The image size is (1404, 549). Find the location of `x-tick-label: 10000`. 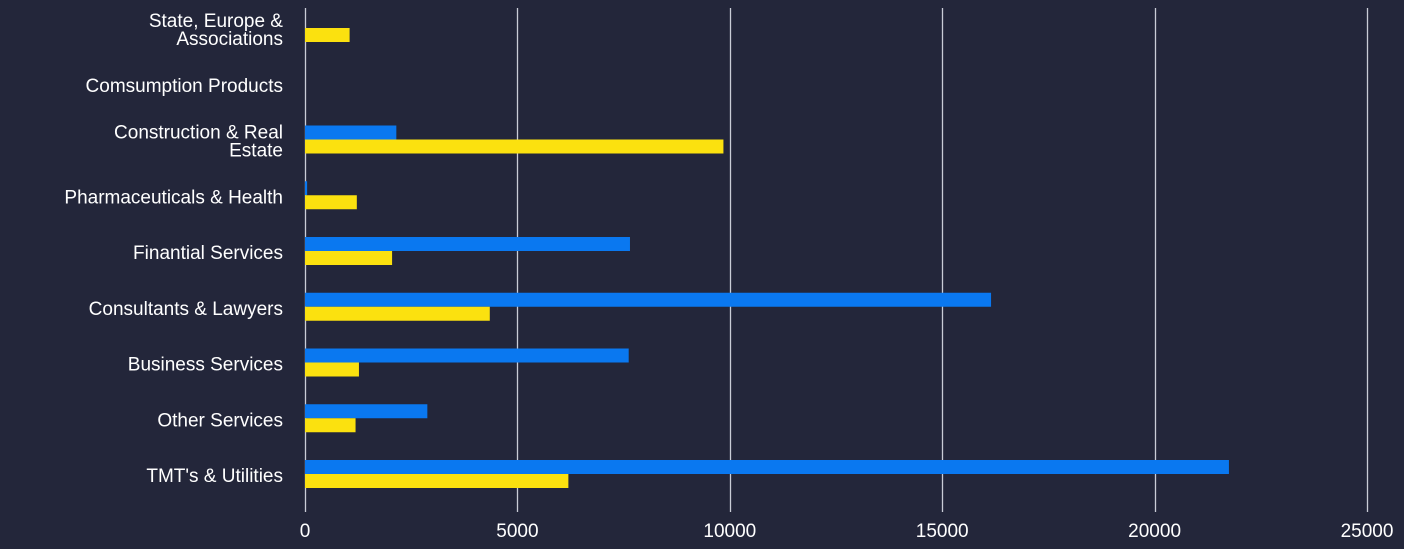

x-tick-label: 10000 is located at coordinates (729, 531).